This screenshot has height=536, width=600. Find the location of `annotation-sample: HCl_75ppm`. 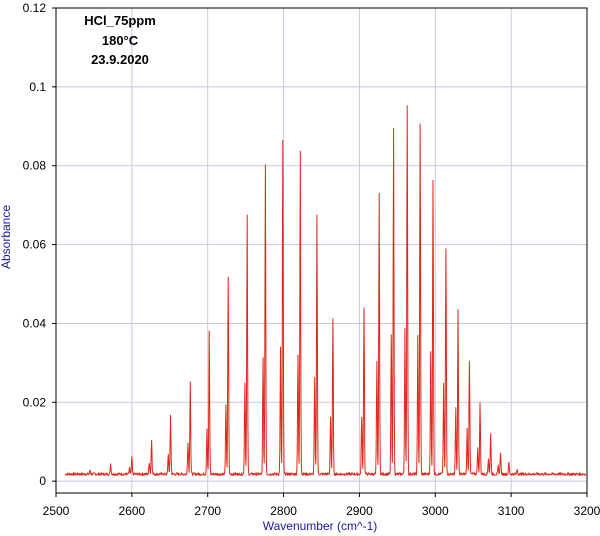

annotation-sample: HCl_75ppm is located at coordinates (120, 20).